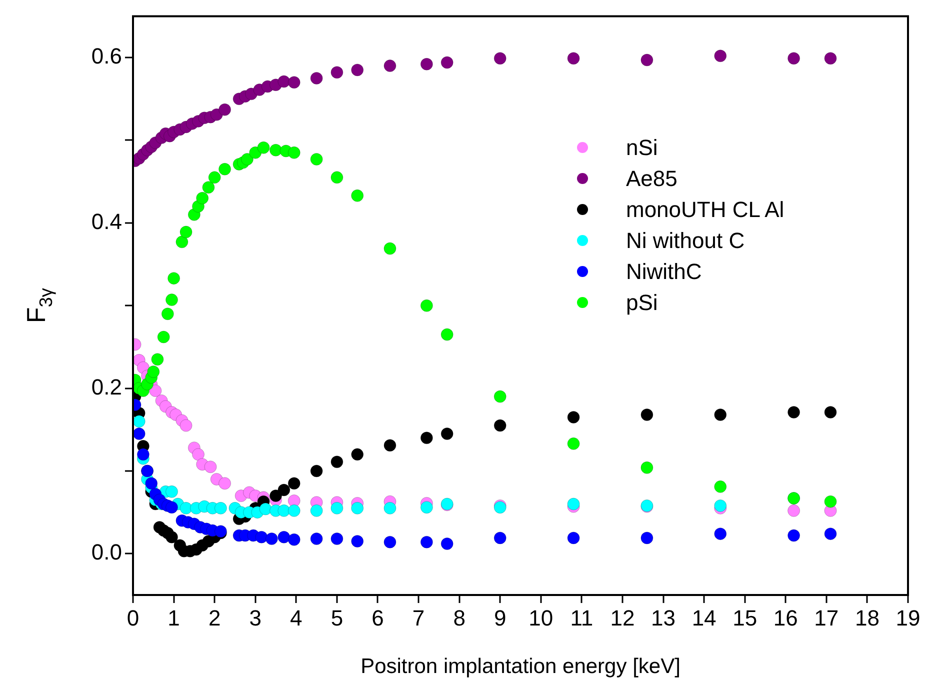  What do you see at coordinates (520, 666) in the screenshot?
I see `x-axis-title: Positron implantation energy [keV]` at bounding box center [520, 666].